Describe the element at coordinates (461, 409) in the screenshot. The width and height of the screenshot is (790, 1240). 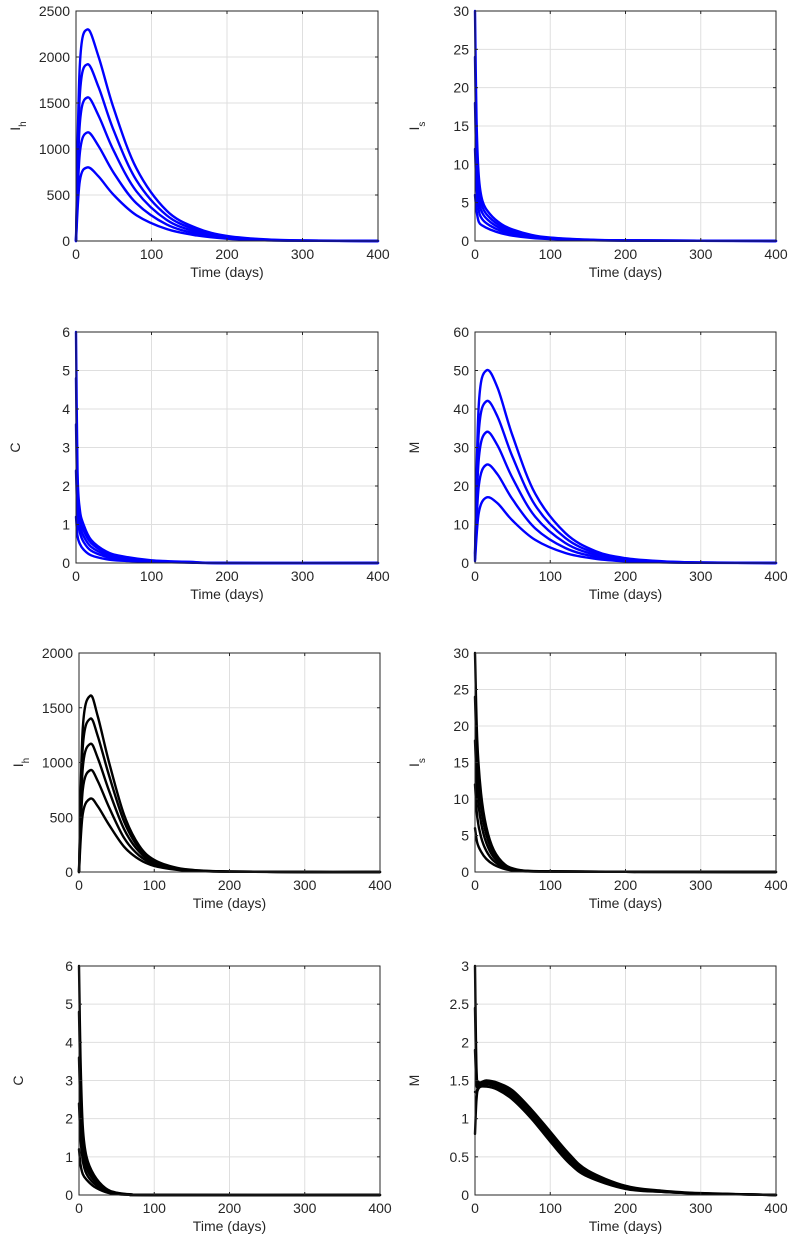
I see `y-tick-label: 40` at that location.